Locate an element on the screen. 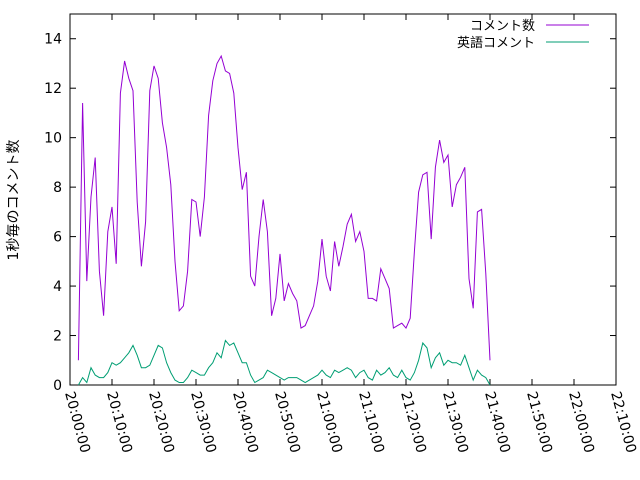  x-tick-label: 20:40:00 is located at coordinates (245, 422).